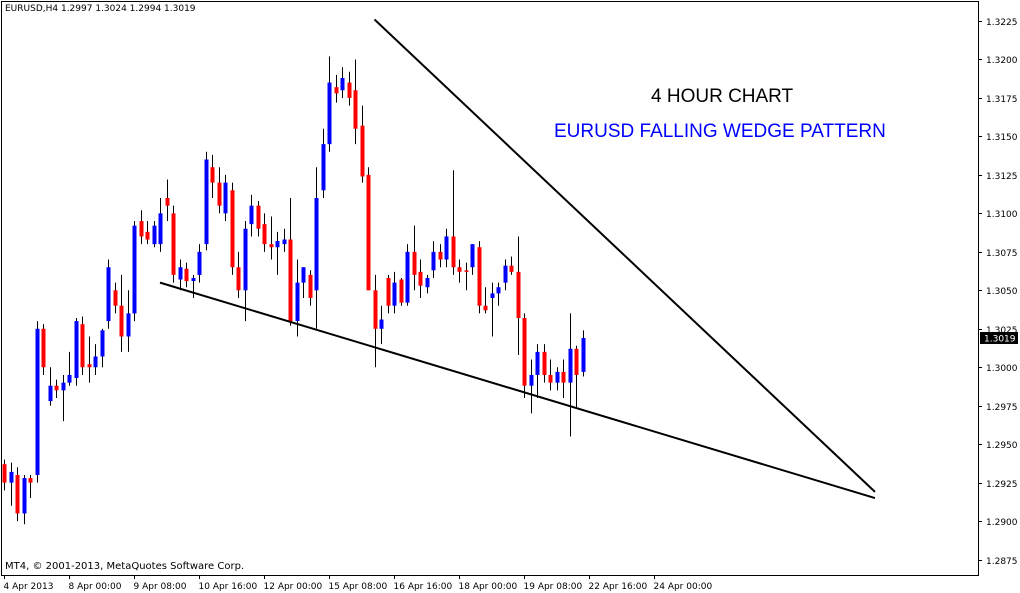 The width and height of the screenshot is (1020, 593). What do you see at coordinates (1002, 408) in the screenshot?
I see `y-tick-label: 1.2975` at bounding box center [1002, 408].